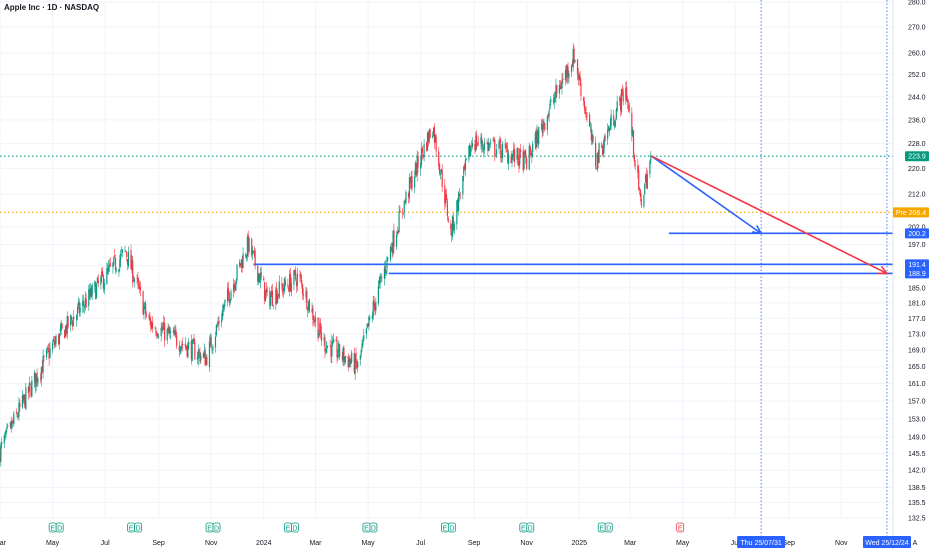 The image size is (932, 550). What do you see at coordinates (917, 75) in the screenshot?
I see `y-tick-label: 252.0` at bounding box center [917, 75].